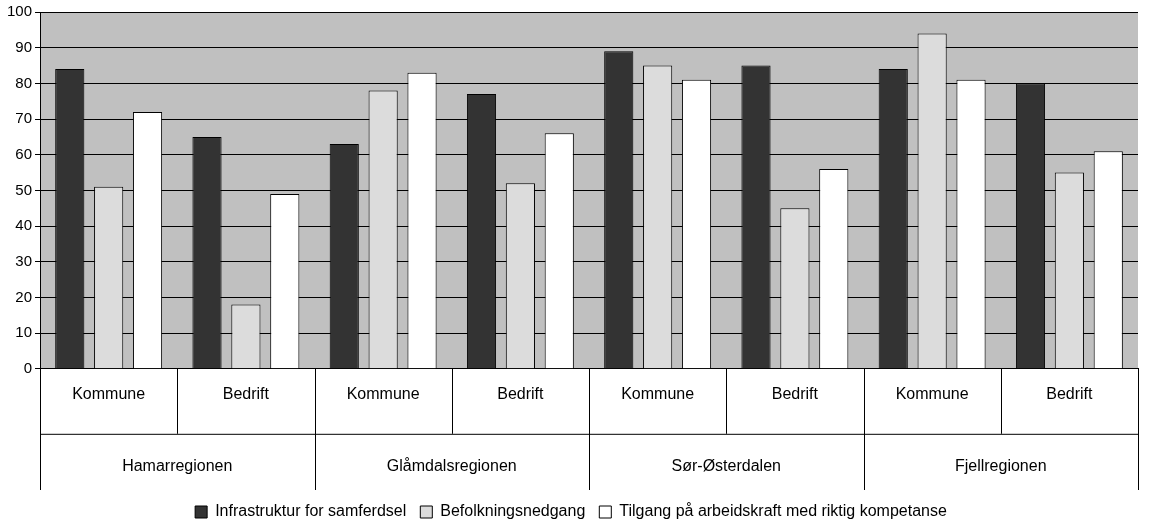  What do you see at coordinates (24, 189) in the screenshot?
I see `y-tick-label: 50` at bounding box center [24, 189].